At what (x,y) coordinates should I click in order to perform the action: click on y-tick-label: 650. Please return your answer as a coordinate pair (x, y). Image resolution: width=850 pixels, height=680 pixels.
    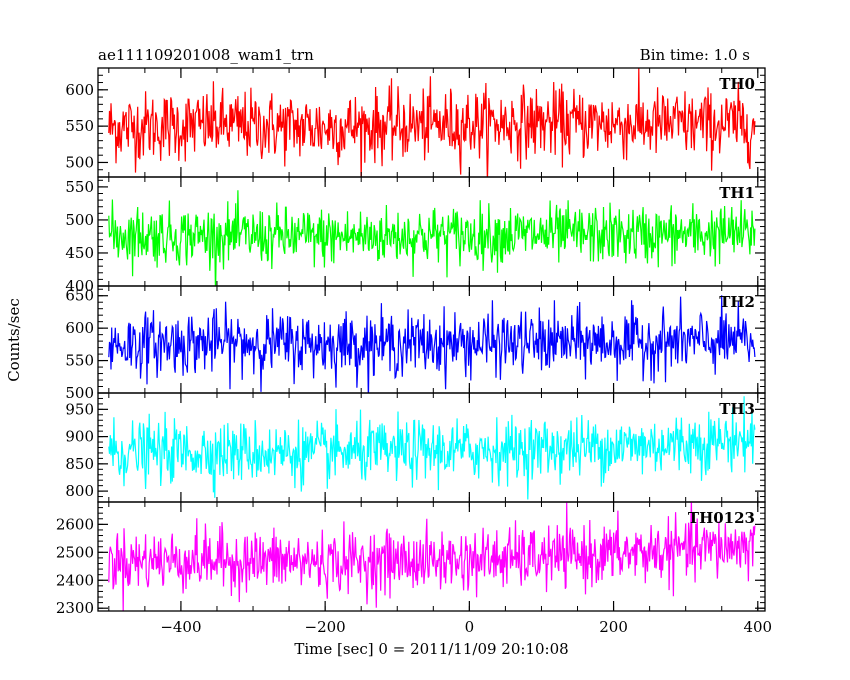
    Looking at the image, I should click on (79, 296).